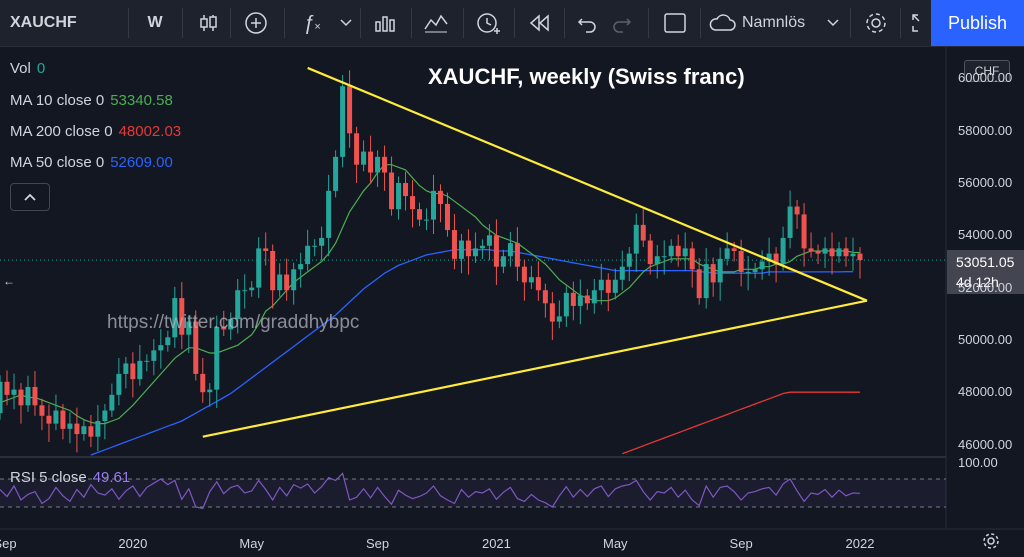  Describe the element at coordinates (987, 71) in the screenshot. I see `currency-button: CHF` at that location.